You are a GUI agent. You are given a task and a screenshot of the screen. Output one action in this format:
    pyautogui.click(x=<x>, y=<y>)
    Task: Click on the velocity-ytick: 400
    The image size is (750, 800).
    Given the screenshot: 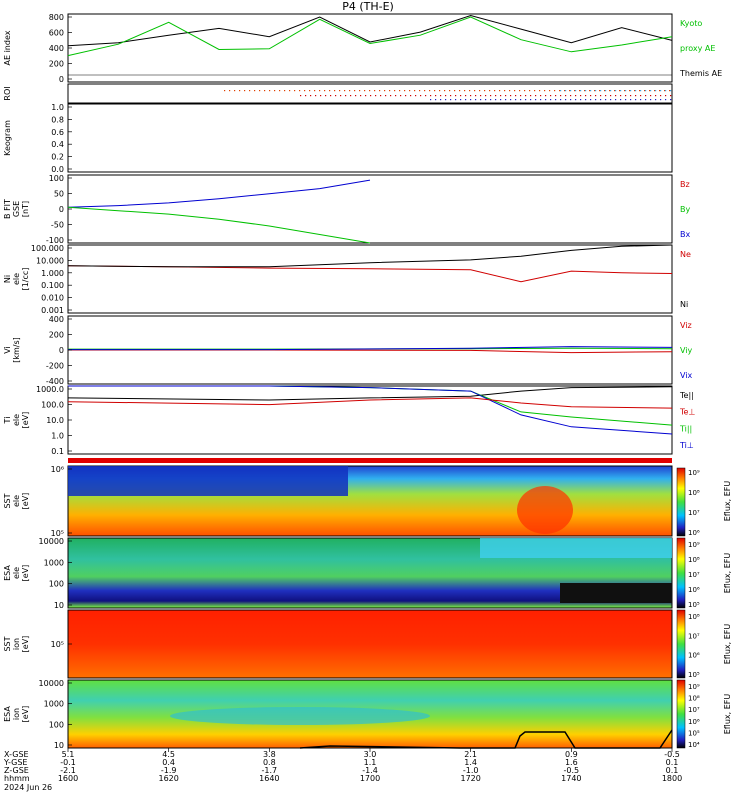 What is the action you would take?
    pyautogui.click(x=56, y=319)
    